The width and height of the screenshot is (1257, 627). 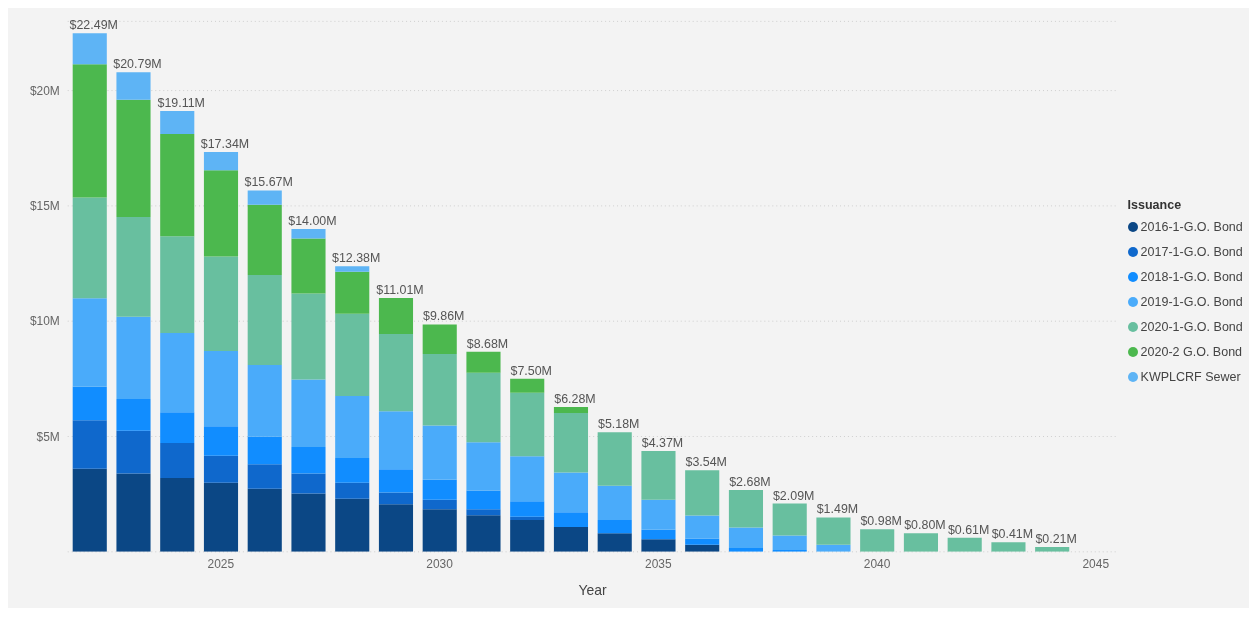 What do you see at coordinates (93, 25) in the screenshot?
I see `total-label: $22.49M` at bounding box center [93, 25].